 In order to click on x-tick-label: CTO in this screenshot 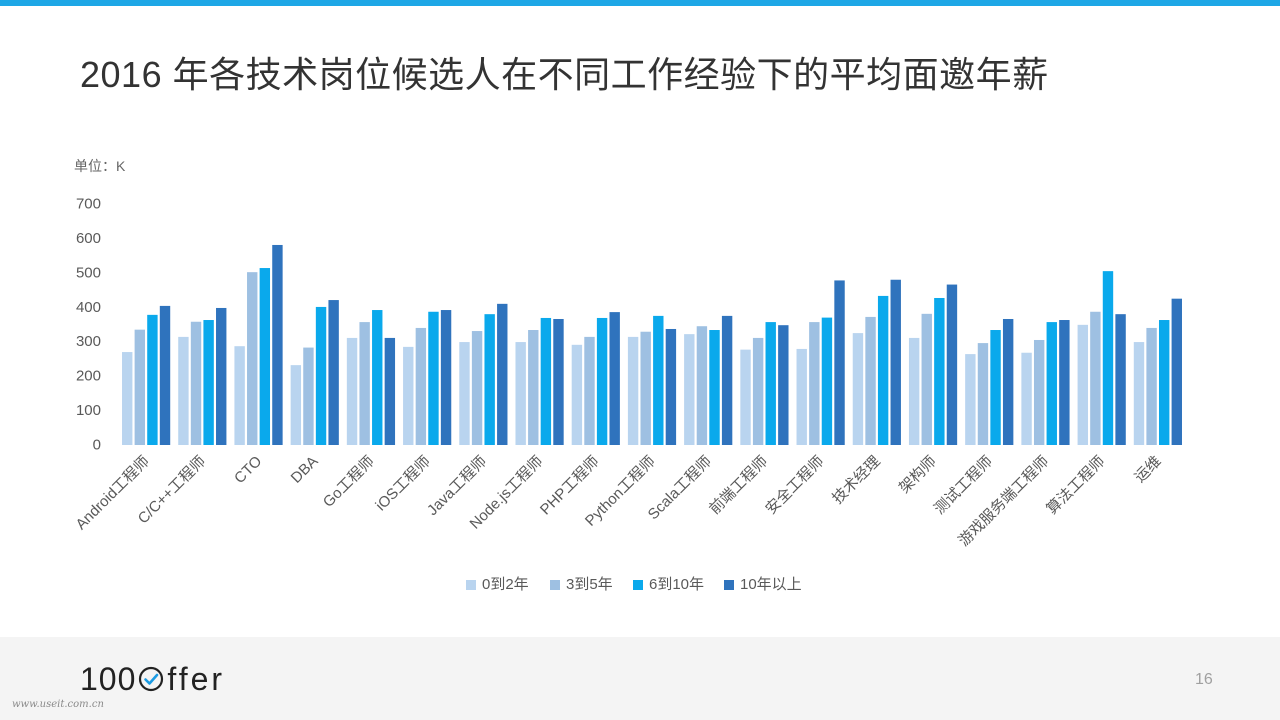, I will do `click(248, 470)`.